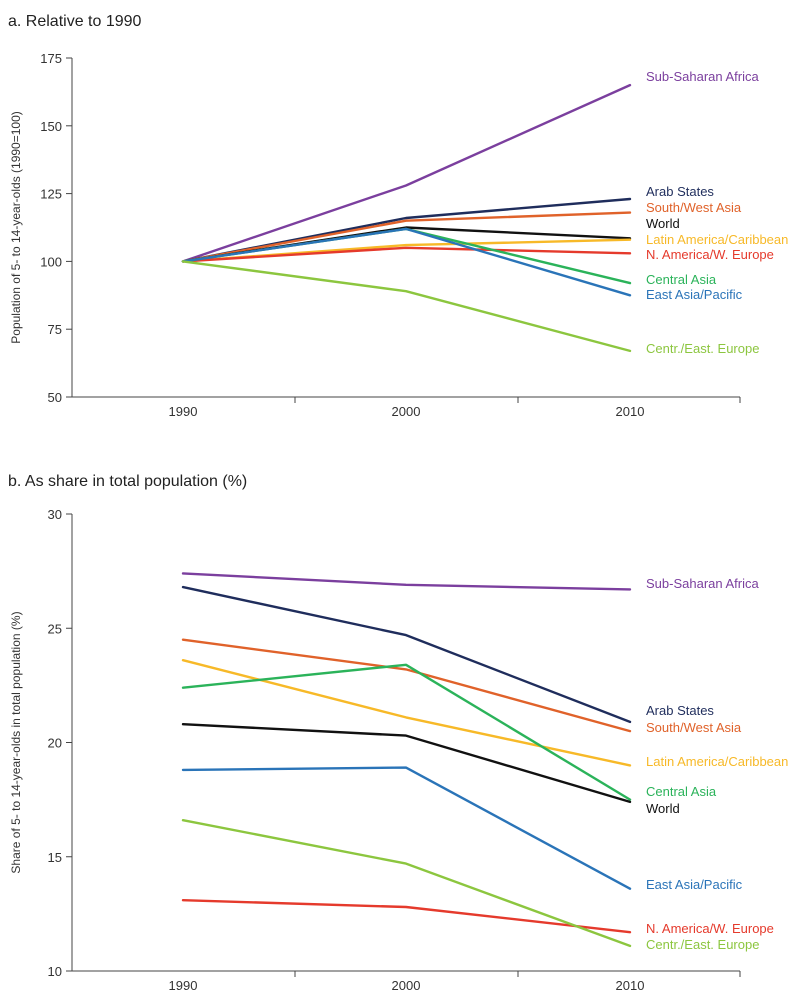 Image resolution: width=801 pixels, height=990 pixels. What do you see at coordinates (55, 397) in the screenshot?
I see `panel-a-y-tick-label: 50` at bounding box center [55, 397].